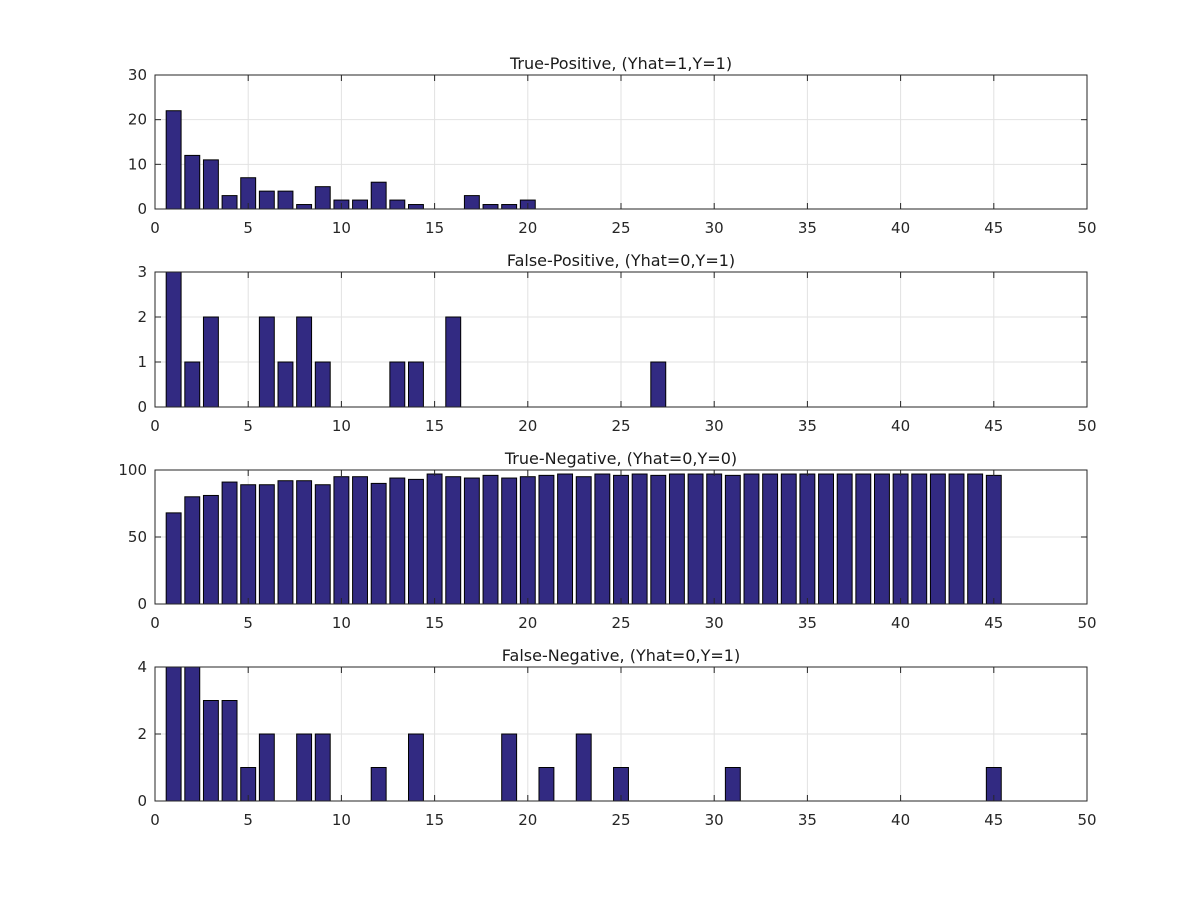 The image size is (1200, 900). I want to click on y-tick-label: 50, so click(137, 537).